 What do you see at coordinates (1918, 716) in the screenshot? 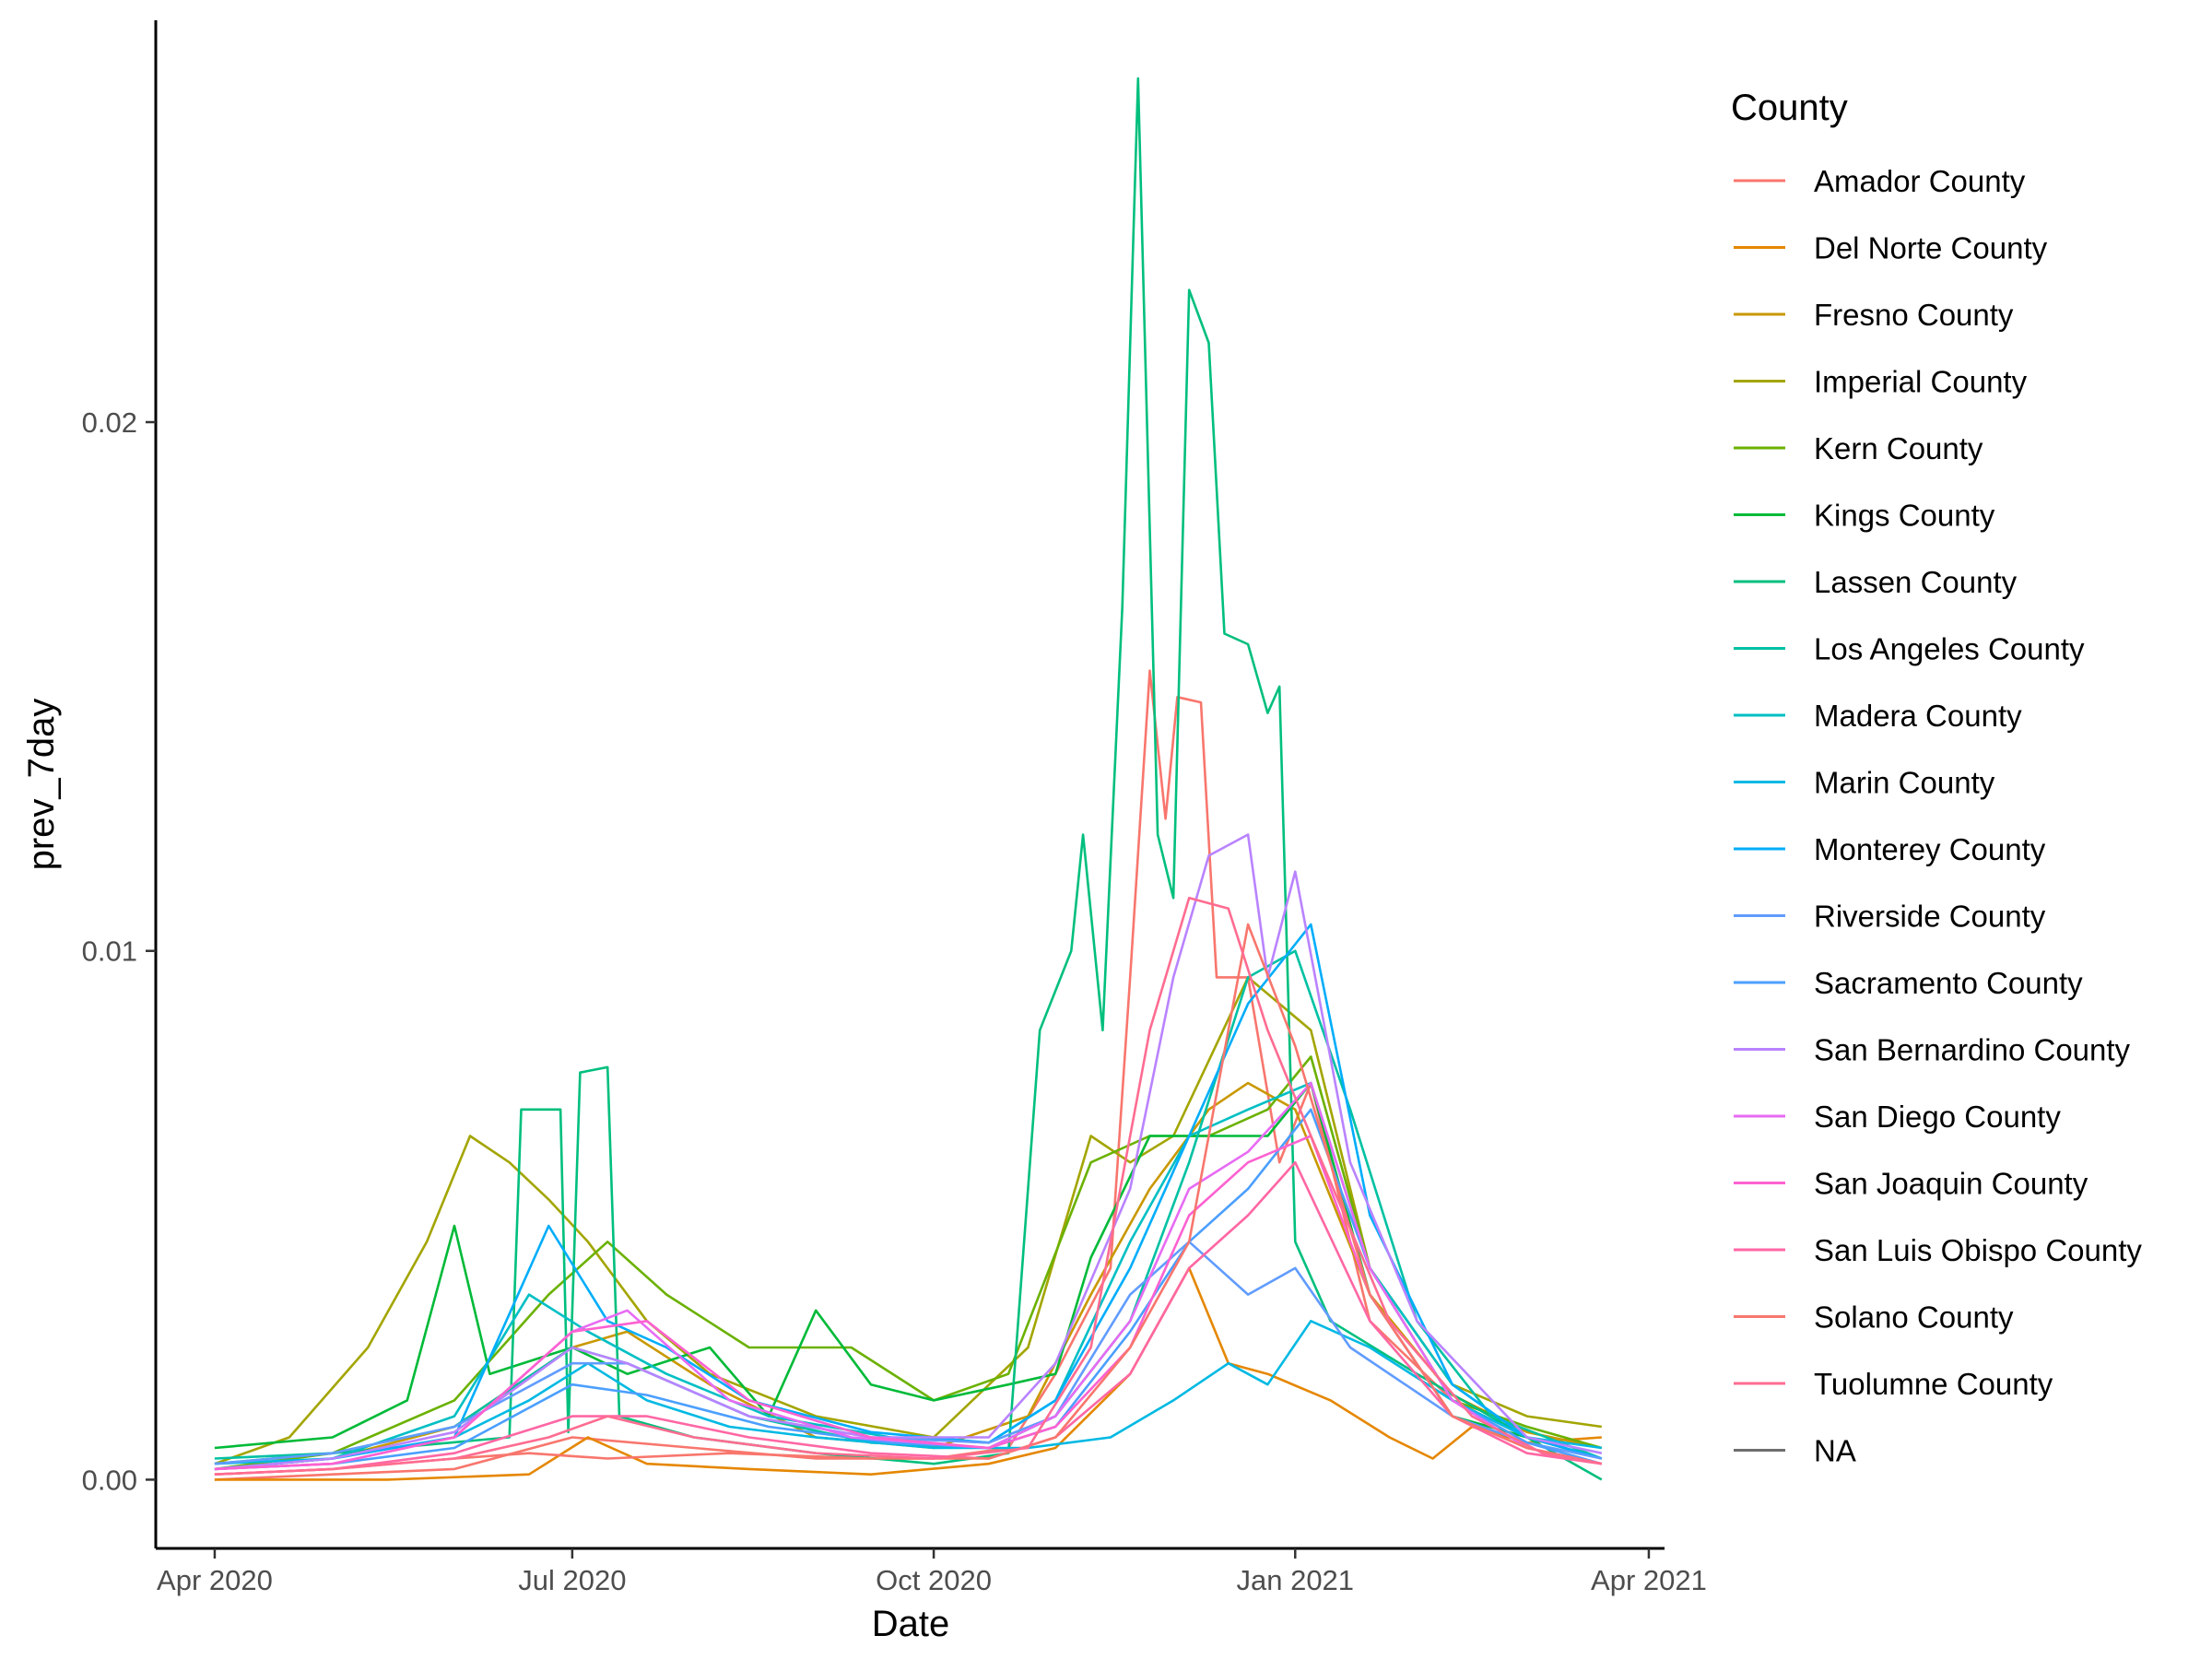
I see `legend-label: Madera County` at bounding box center [1918, 716].